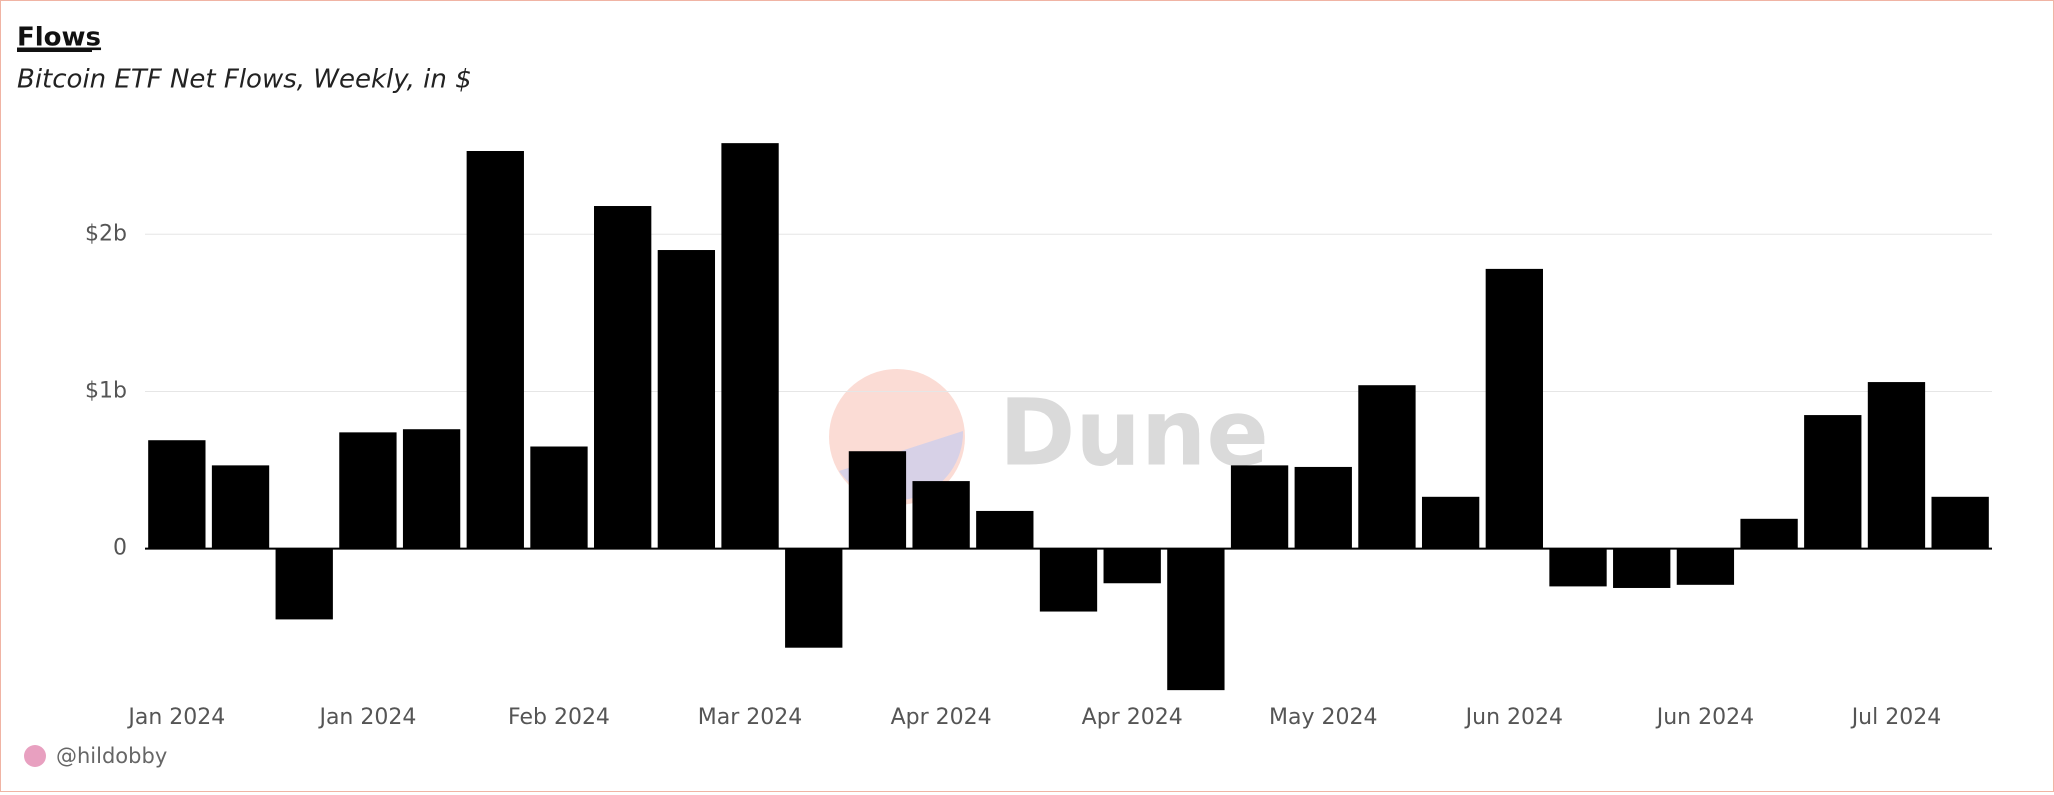 The image size is (2054, 795). I want to click on y-tick-label: 0, so click(120, 548).